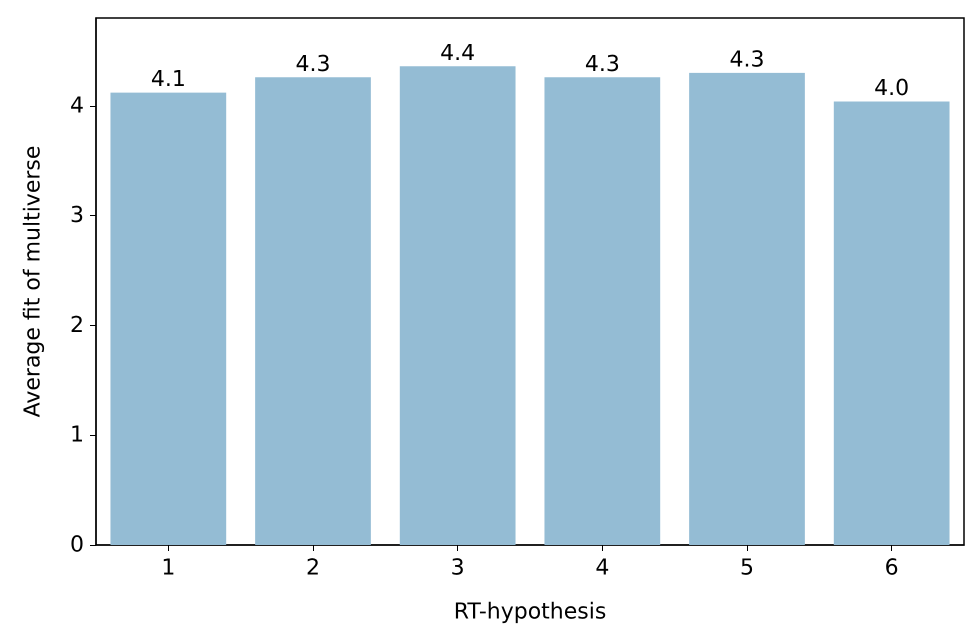 This screenshot has height=638, width=975. What do you see at coordinates (602, 568) in the screenshot?
I see `x-tick-label: 4` at bounding box center [602, 568].